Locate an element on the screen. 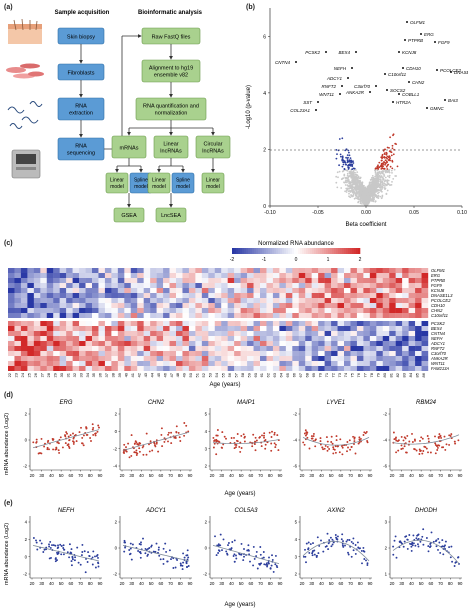 This screenshot has height=611, width=468. scatter-gene-title: RBM24 is located at coordinates (426, 403).